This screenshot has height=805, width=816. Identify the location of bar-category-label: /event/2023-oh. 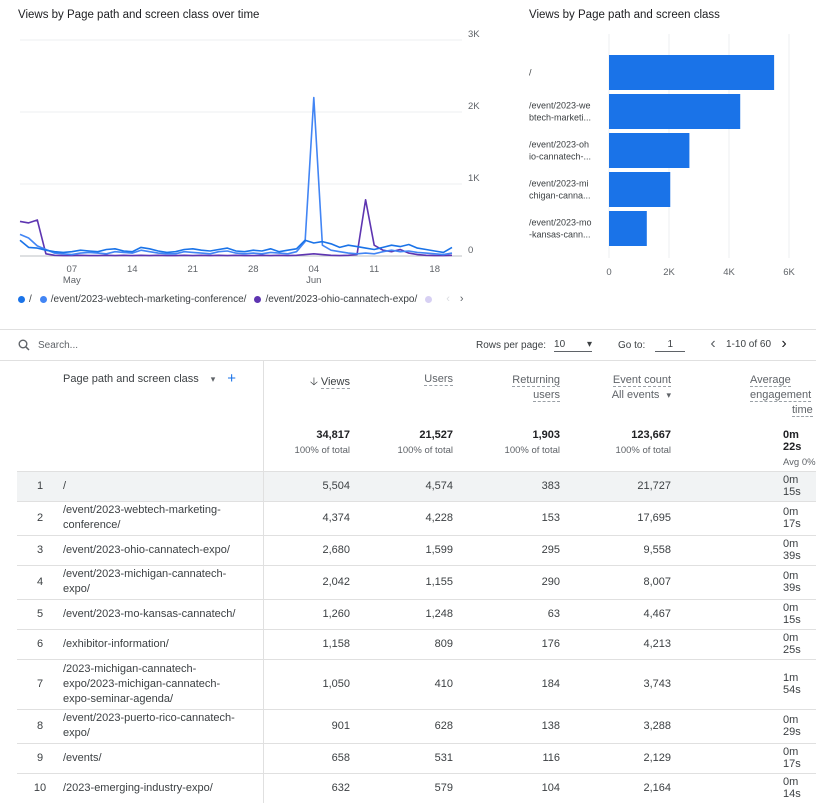
(559, 145).